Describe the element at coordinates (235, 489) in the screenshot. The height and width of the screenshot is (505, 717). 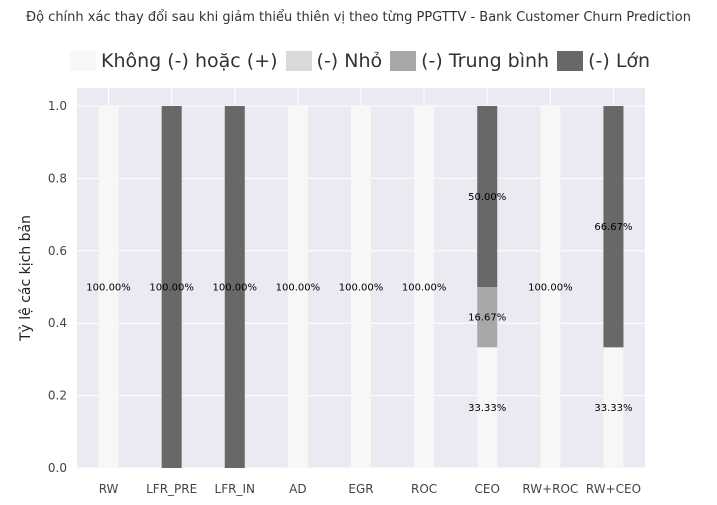
I see `x-tick-label: LFR_IN` at that location.